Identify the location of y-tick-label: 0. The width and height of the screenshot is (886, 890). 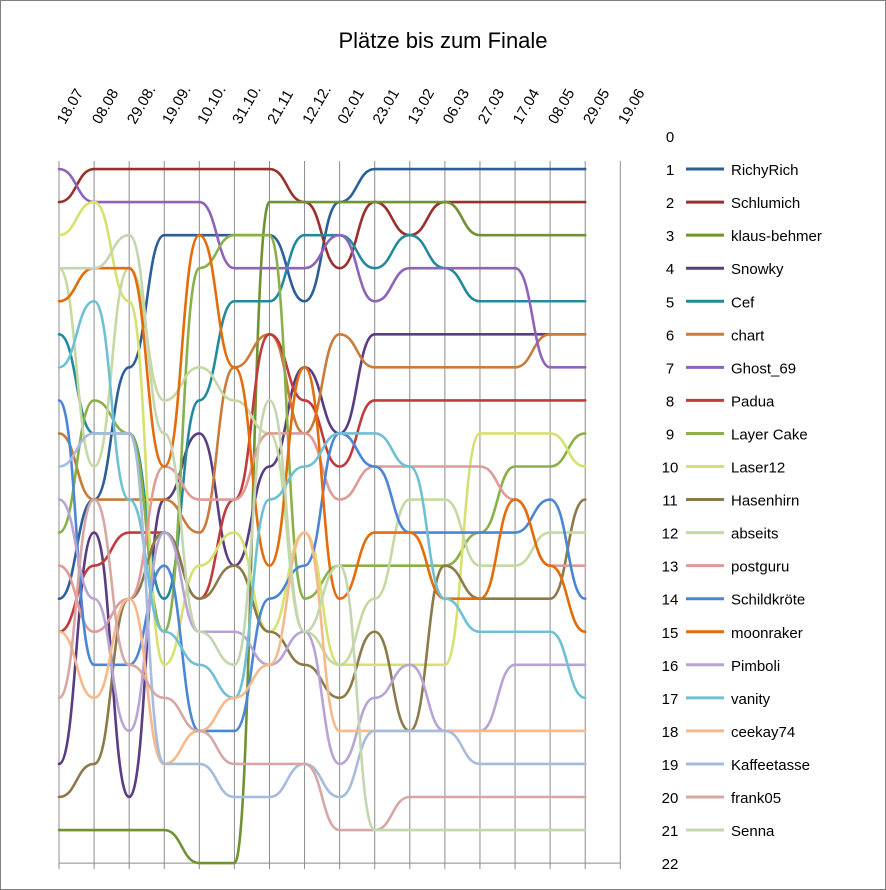
(670, 137).